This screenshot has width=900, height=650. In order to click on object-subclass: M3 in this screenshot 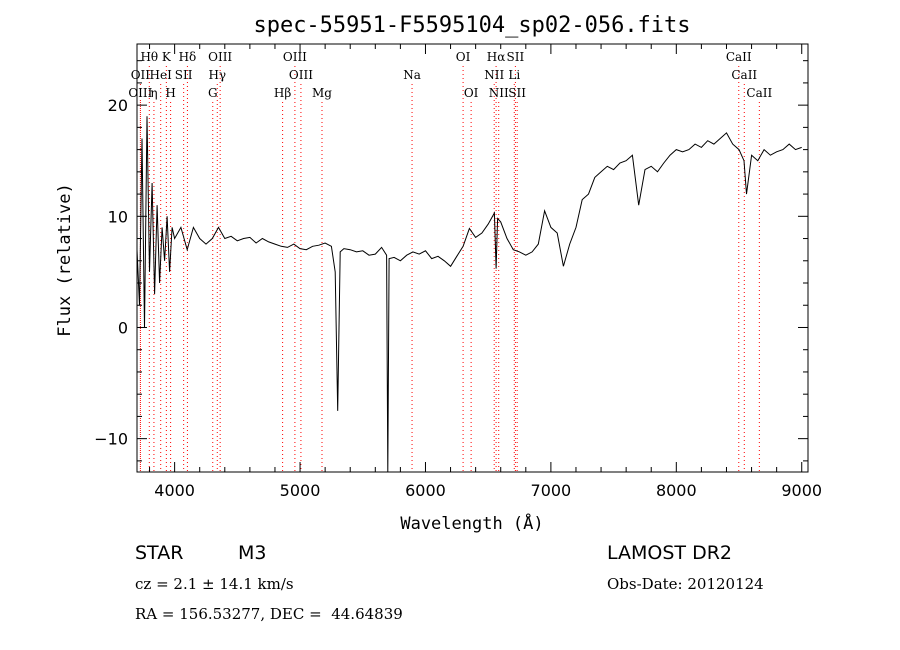, I will do `click(252, 553)`.